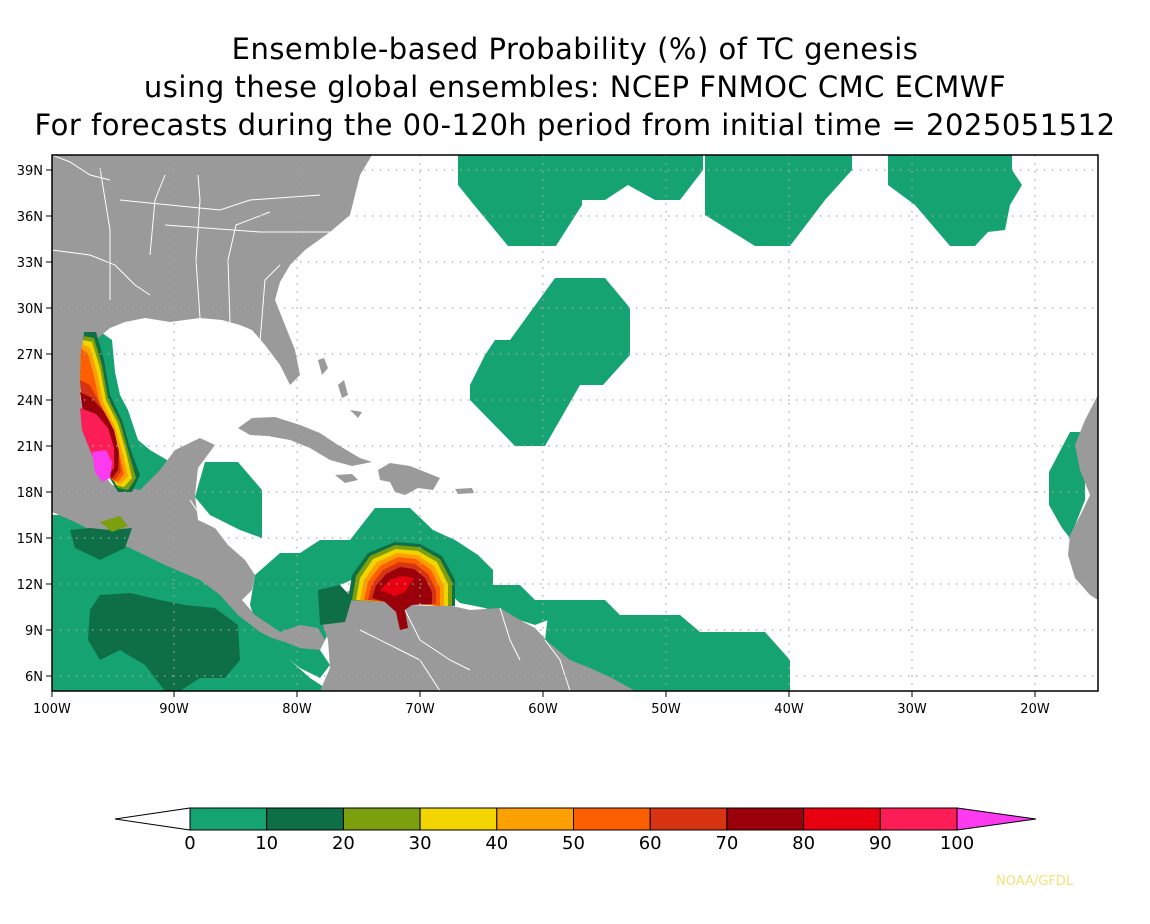  I want to click on prob-fill-ne-atlantic-a, so click(580, 200).